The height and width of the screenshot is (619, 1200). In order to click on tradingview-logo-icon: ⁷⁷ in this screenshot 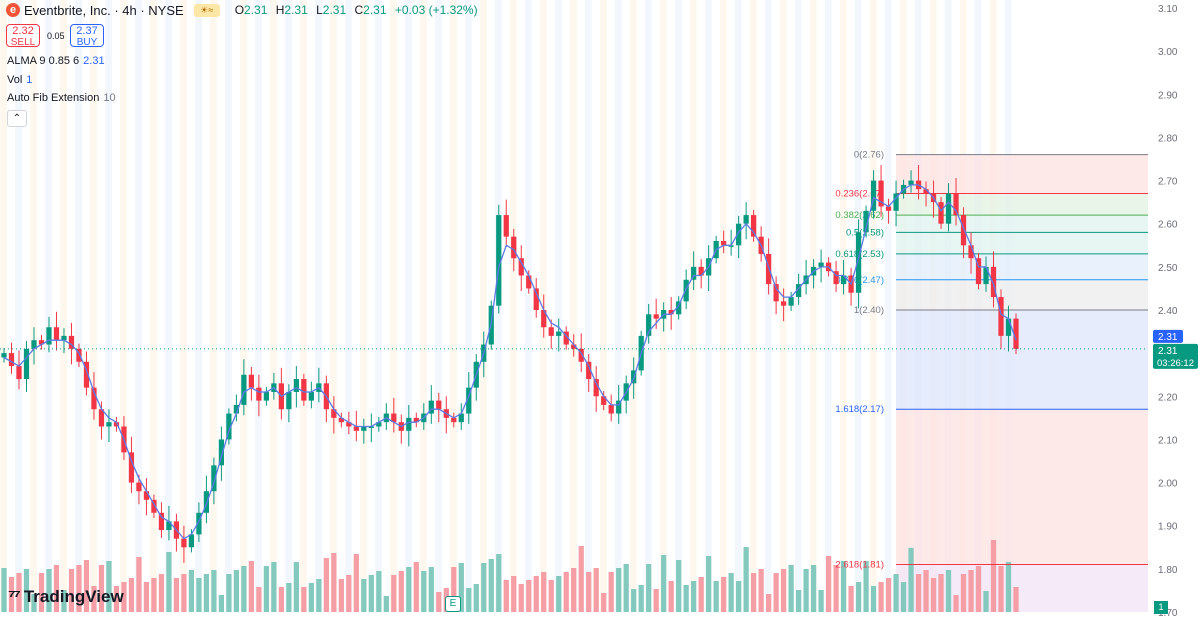, I will do `click(14, 596)`.